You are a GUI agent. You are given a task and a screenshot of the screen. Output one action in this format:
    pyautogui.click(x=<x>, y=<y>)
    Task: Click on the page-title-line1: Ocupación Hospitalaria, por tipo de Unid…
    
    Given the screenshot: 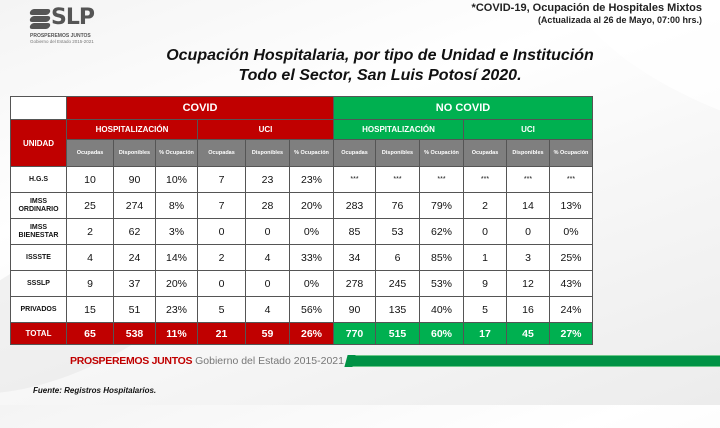 What is the action you would take?
    pyautogui.click(x=380, y=55)
    